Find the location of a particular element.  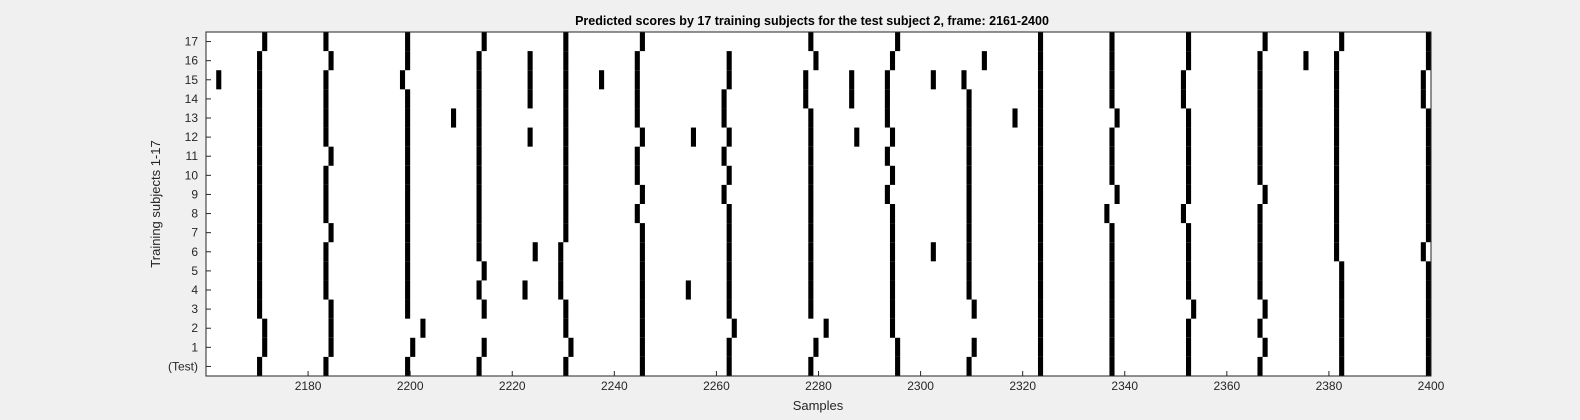

x-tick-label: 2300 is located at coordinates (920, 386).